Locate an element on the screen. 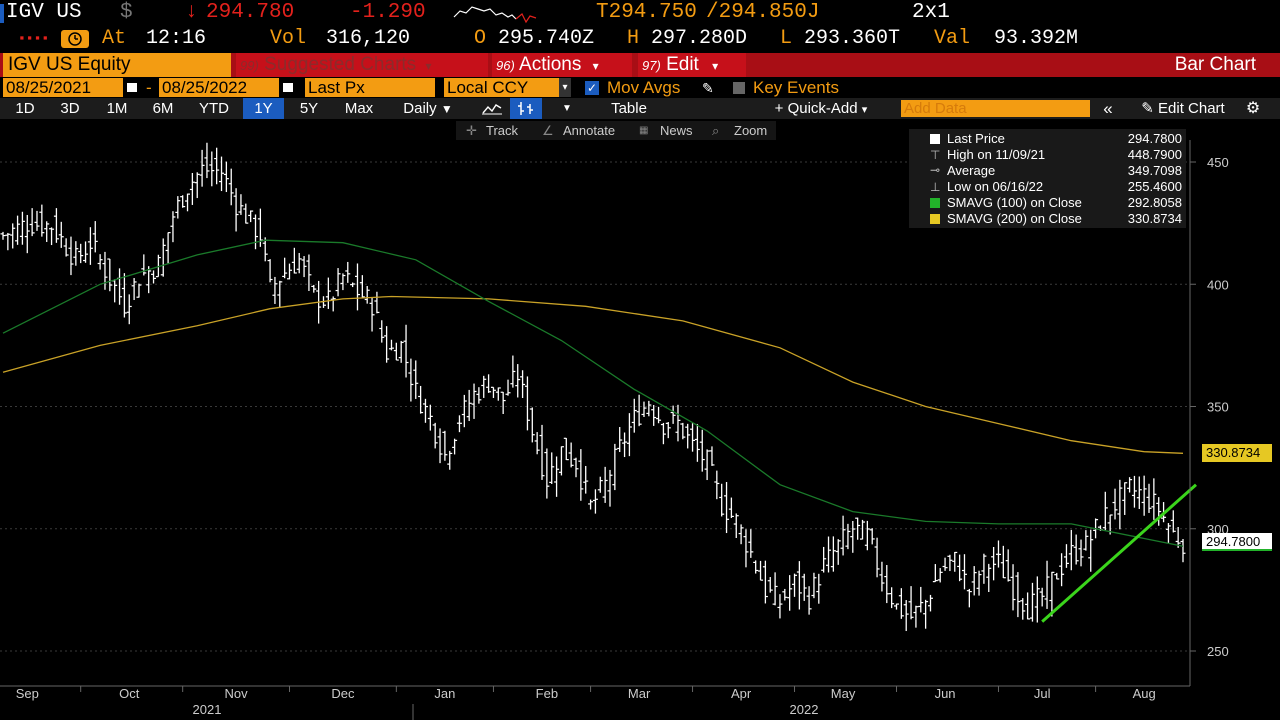 The image size is (1280, 720). high-marker-icon: ⊤ is located at coordinates (935, 155).